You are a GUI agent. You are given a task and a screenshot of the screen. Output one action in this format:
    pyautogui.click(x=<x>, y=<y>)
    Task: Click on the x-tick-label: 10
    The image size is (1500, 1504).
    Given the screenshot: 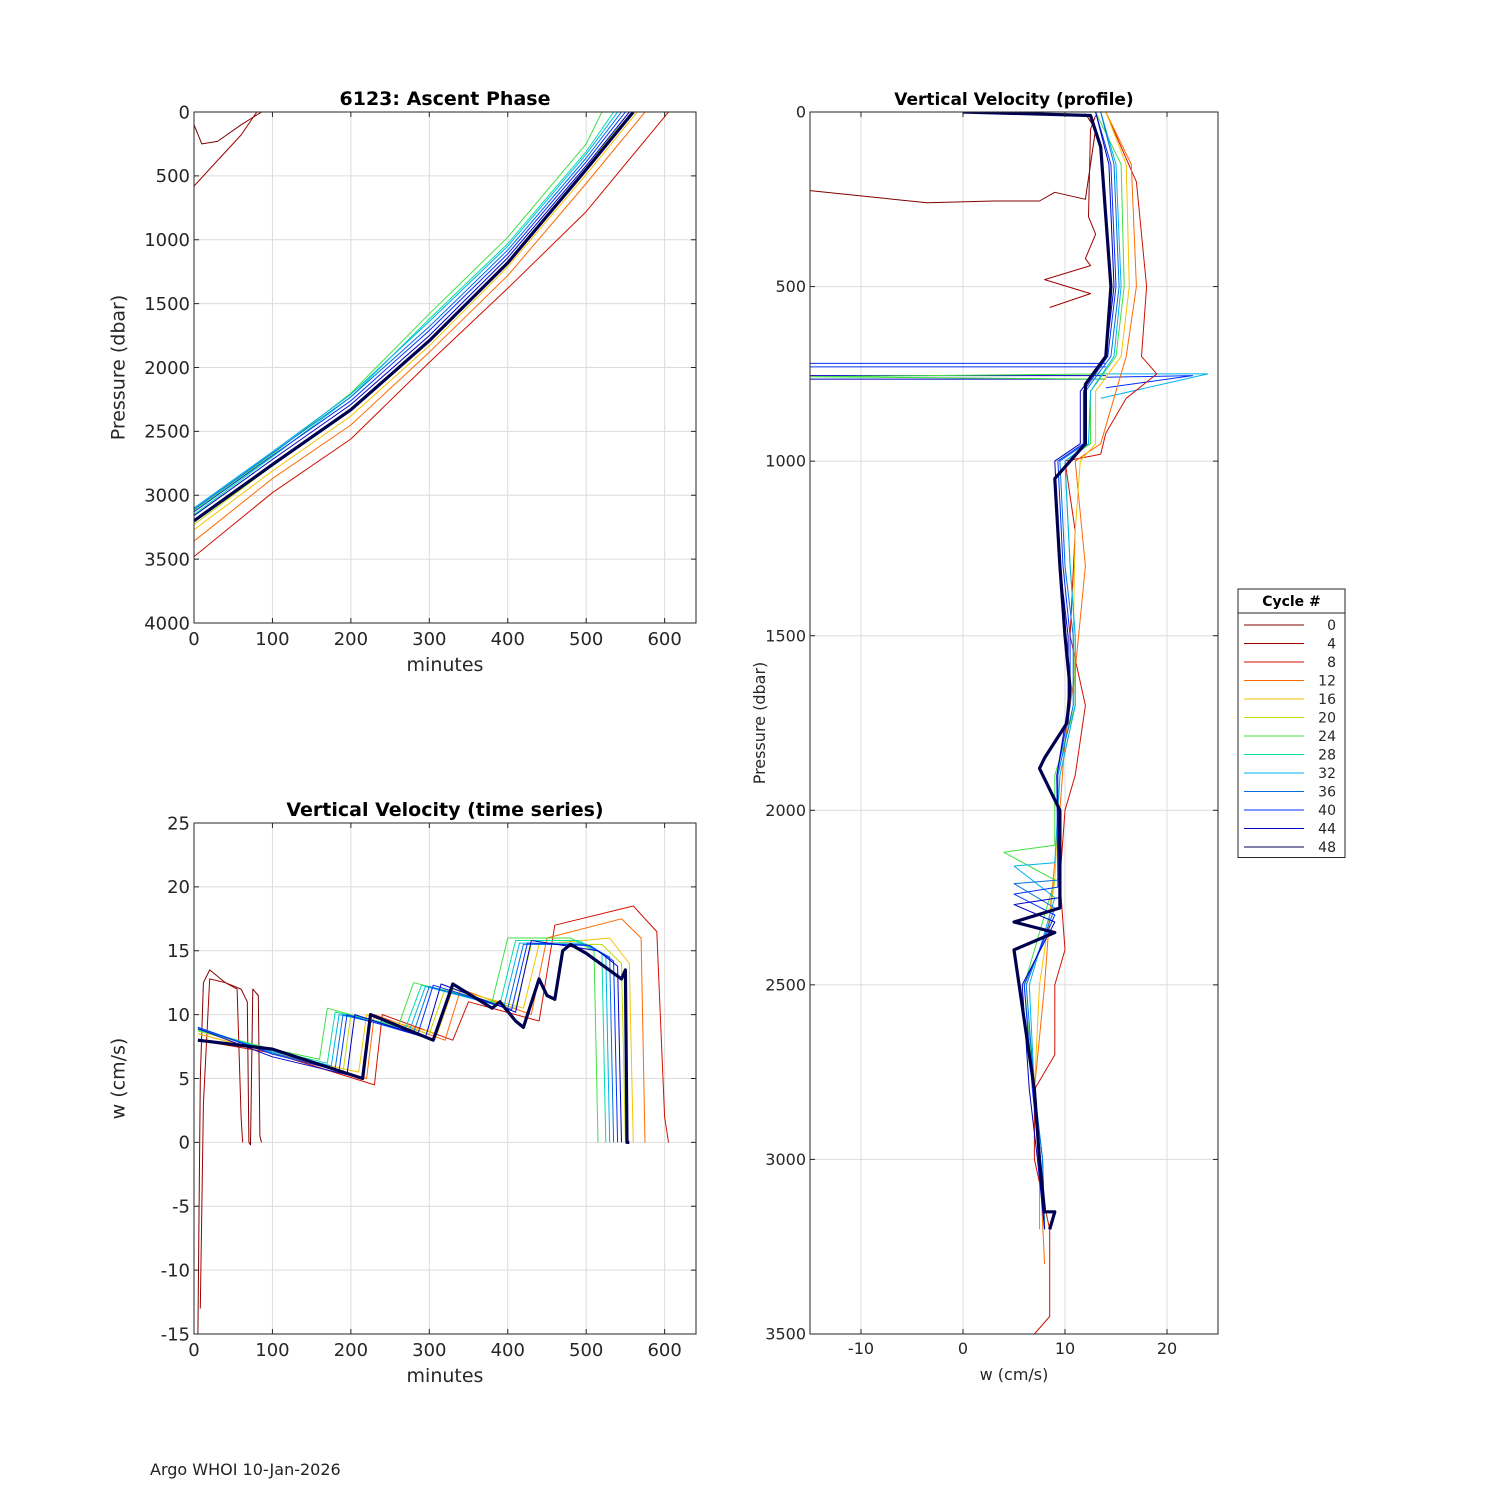 What is the action you would take?
    pyautogui.click(x=1065, y=1348)
    